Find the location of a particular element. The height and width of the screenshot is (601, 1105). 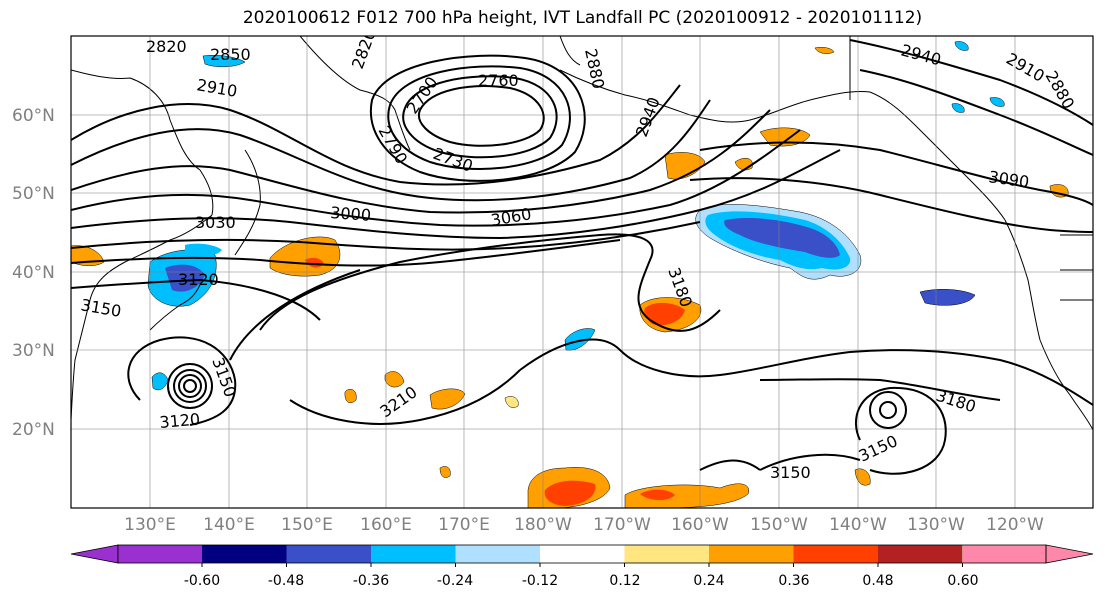

lon-label: 160°W is located at coordinates (700, 525).